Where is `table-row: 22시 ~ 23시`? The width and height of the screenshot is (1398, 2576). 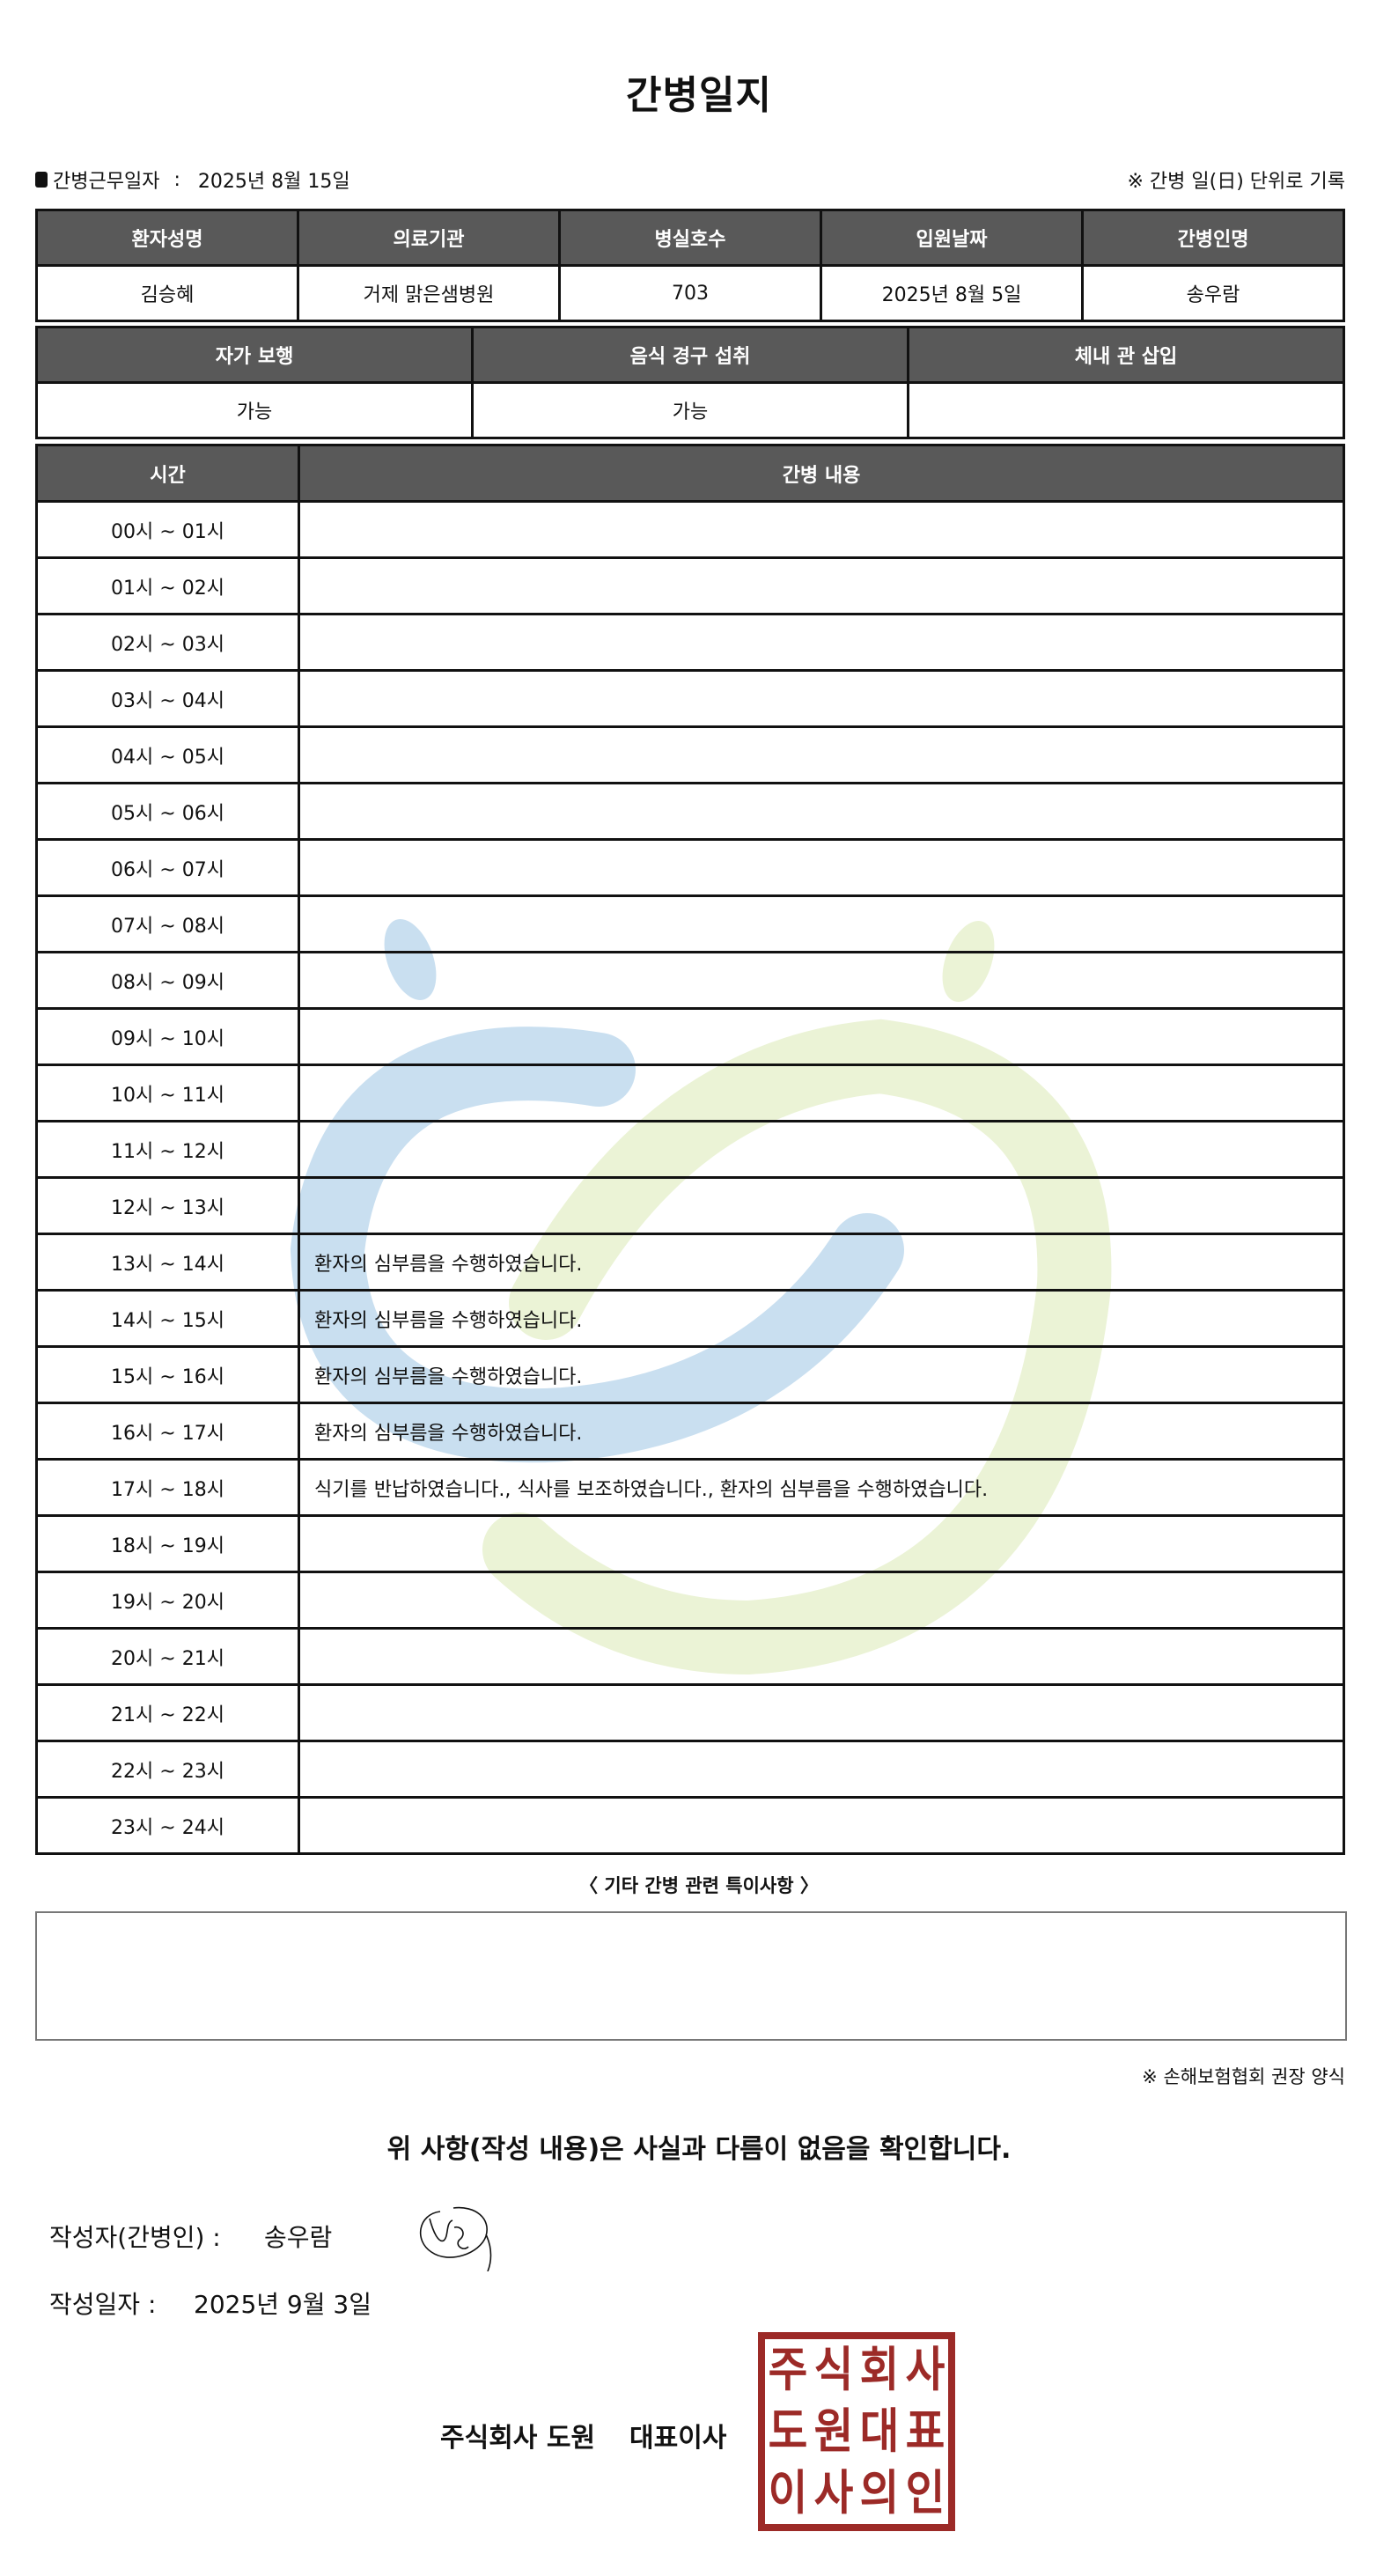 table-row: 22시 ~ 23시 is located at coordinates (690, 1770).